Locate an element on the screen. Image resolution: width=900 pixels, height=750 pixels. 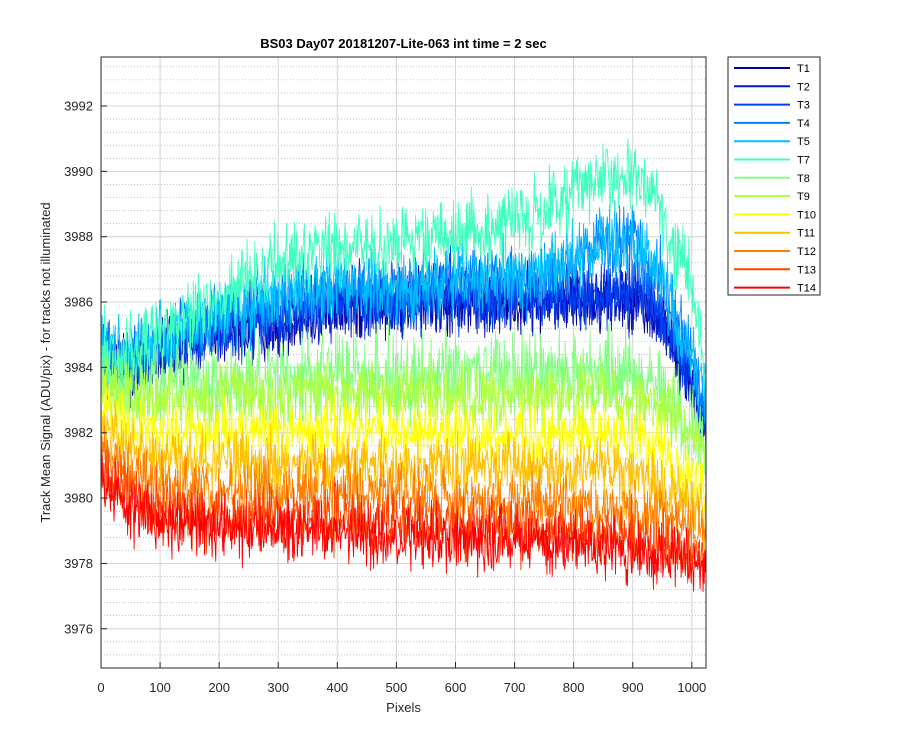
legend-label-t11: T11 is located at coordinates (806, 234).